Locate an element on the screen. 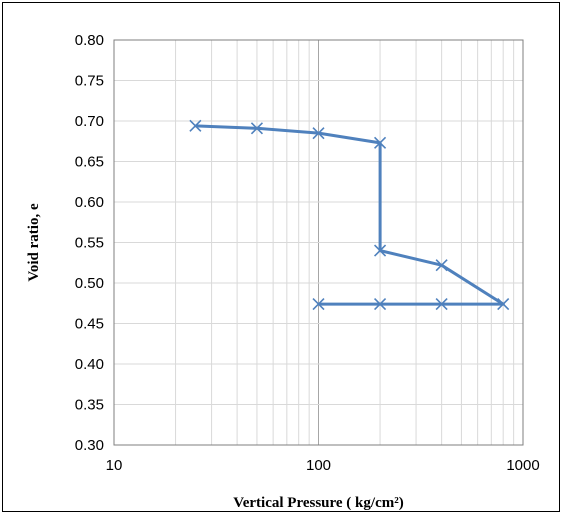 The width and height of the screenshot is (564, 515). x-axis-ticks: 10 100 1000 is located at coordinates (323, 465).